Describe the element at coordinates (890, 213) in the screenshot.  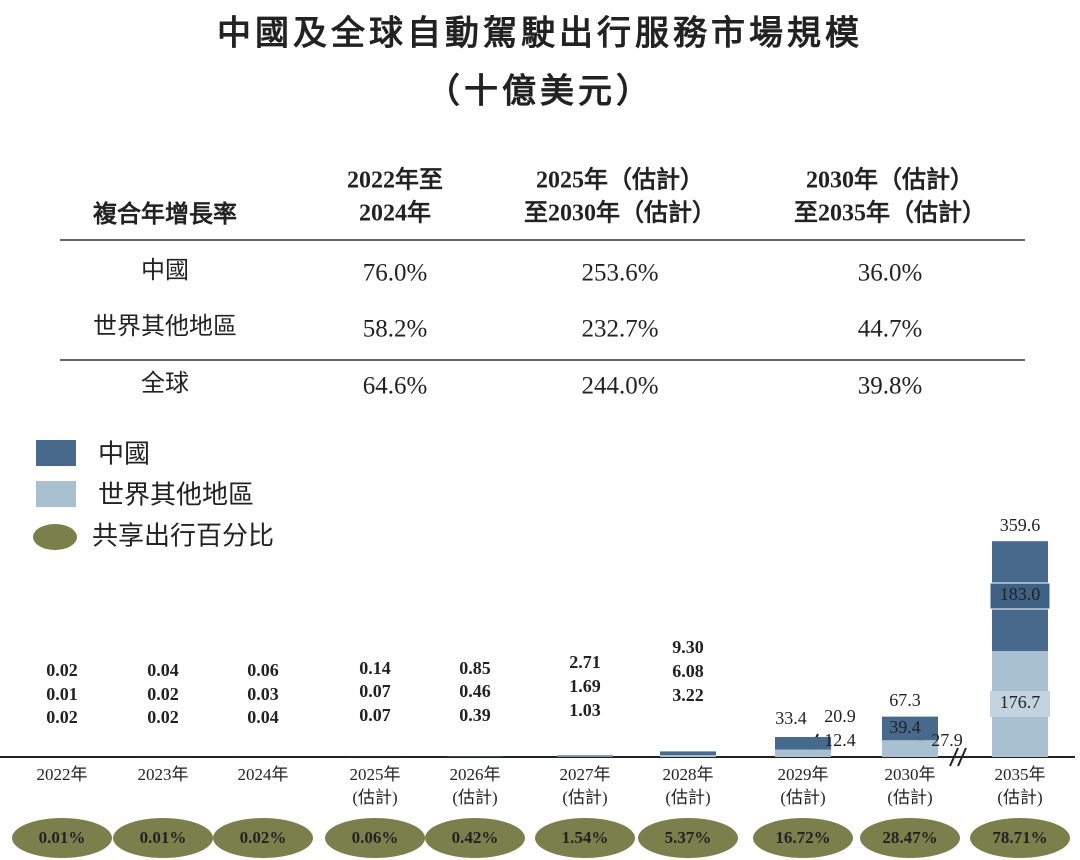
I see `table-header: 至2035年（估計）` at that location.